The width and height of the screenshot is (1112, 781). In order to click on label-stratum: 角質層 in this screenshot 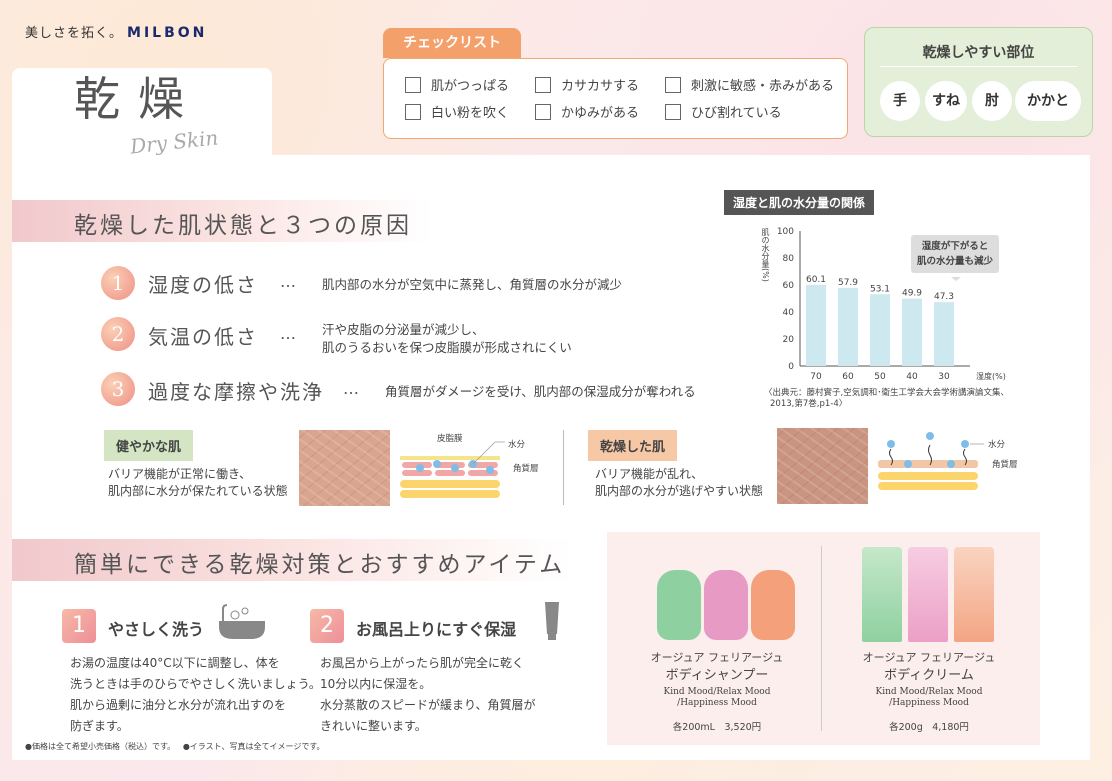, I will do `click(1005, 465)`.